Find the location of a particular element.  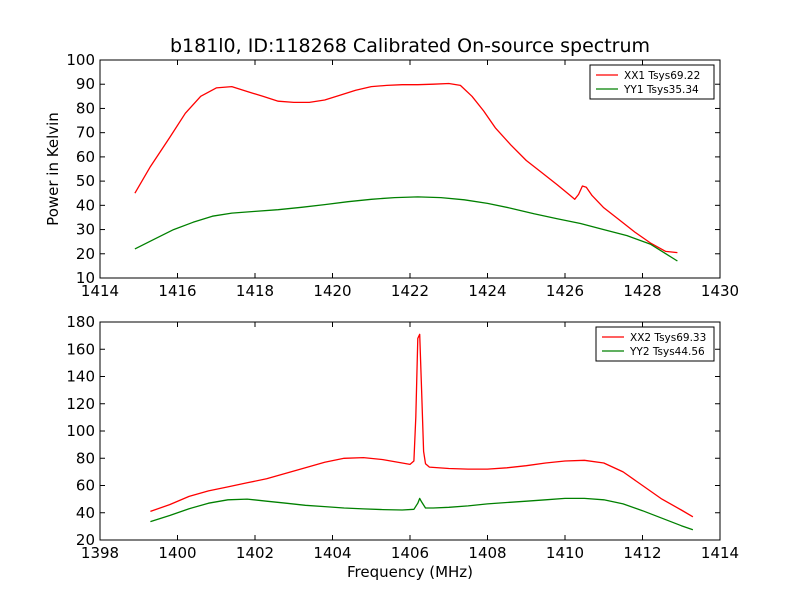

legend: XX2 Tsys69.33 YY2 Tsys44.56 is located at coordinates (655, 344).